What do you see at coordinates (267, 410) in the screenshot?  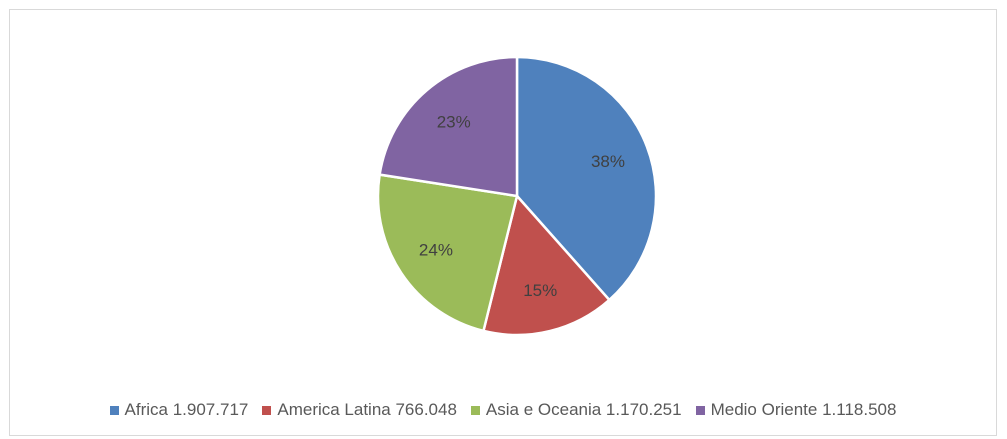 I see `legend-swatch-america-latina` at bounding box center [267, 410].